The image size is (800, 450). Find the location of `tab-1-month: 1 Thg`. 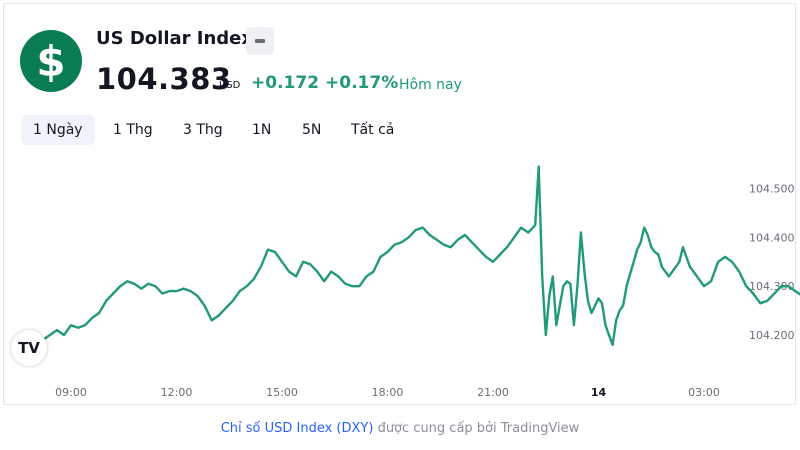

tab-1-month: 1 Thg is located at coordinates (133, 130).